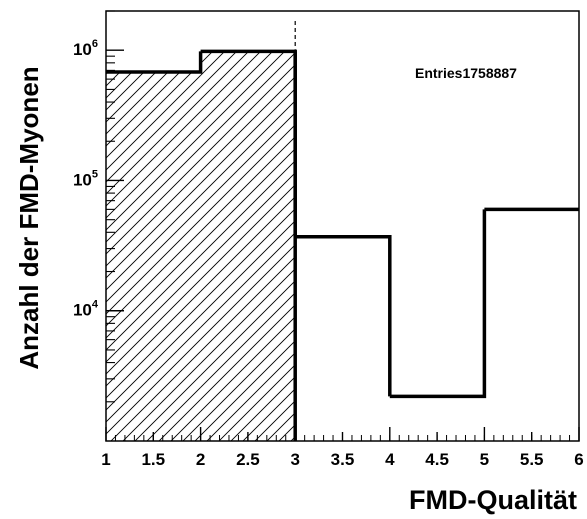 This screenshot has width=587, height=519. I want to click on x-tick-label: 1, so click(105, 459).